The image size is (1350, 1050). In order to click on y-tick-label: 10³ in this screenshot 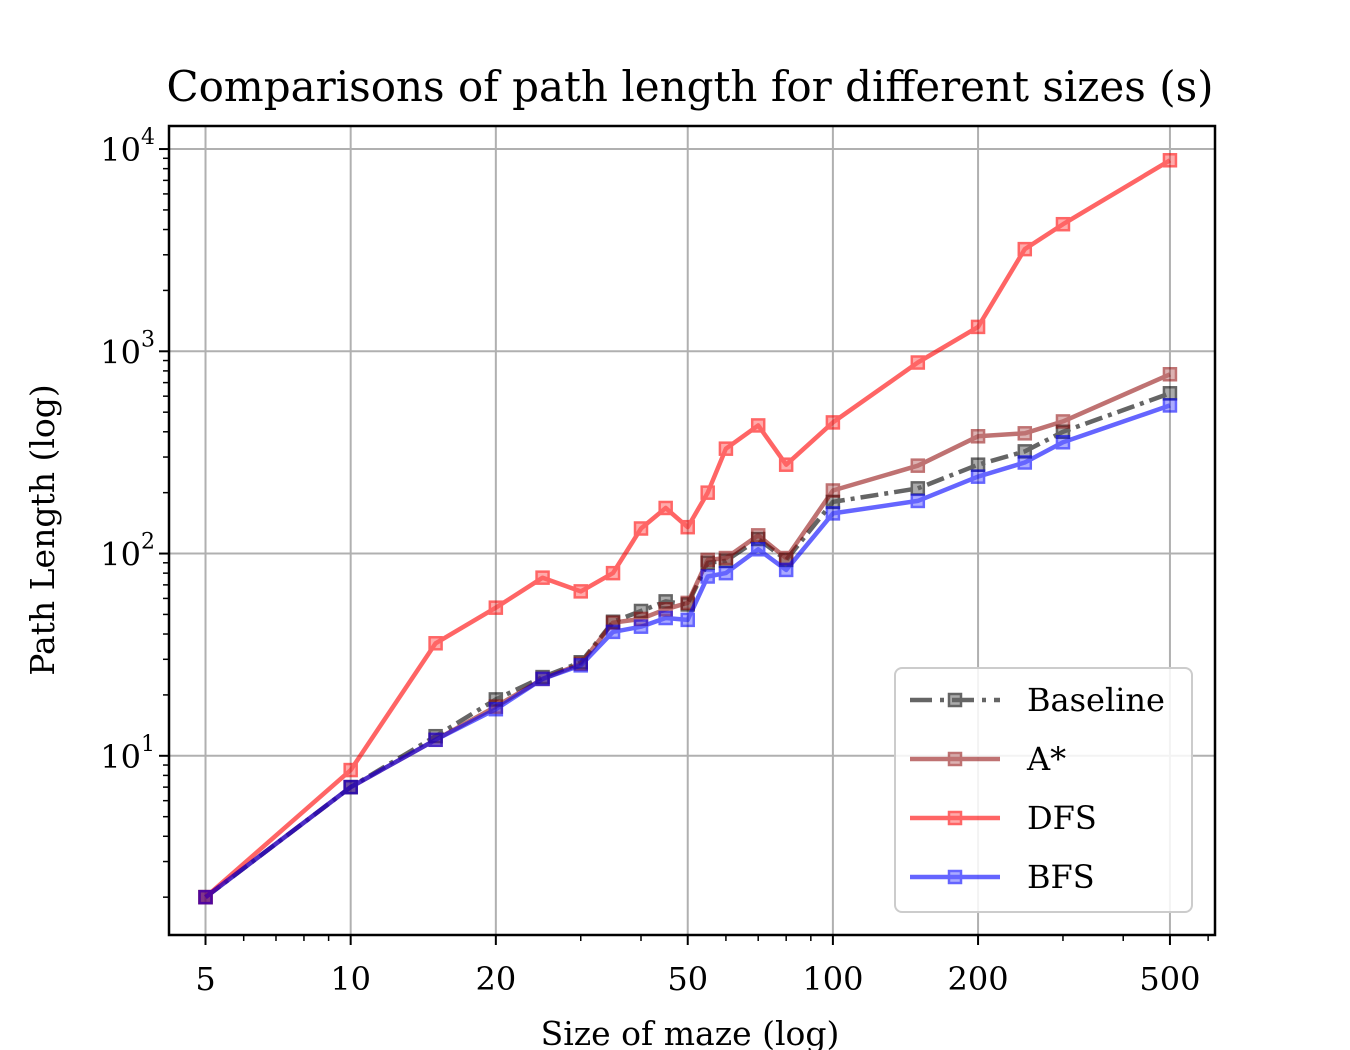, I will do `click(127, 349)`.